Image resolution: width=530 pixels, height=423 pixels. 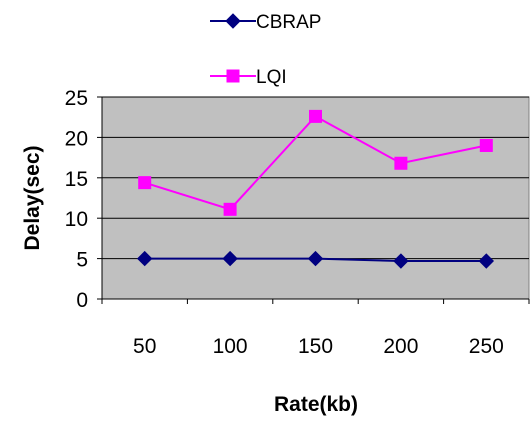 What do you see at coordinates (144, 346) in the screenshot?
I see `x-tick-label: 50` at bounding box center [144, 346].